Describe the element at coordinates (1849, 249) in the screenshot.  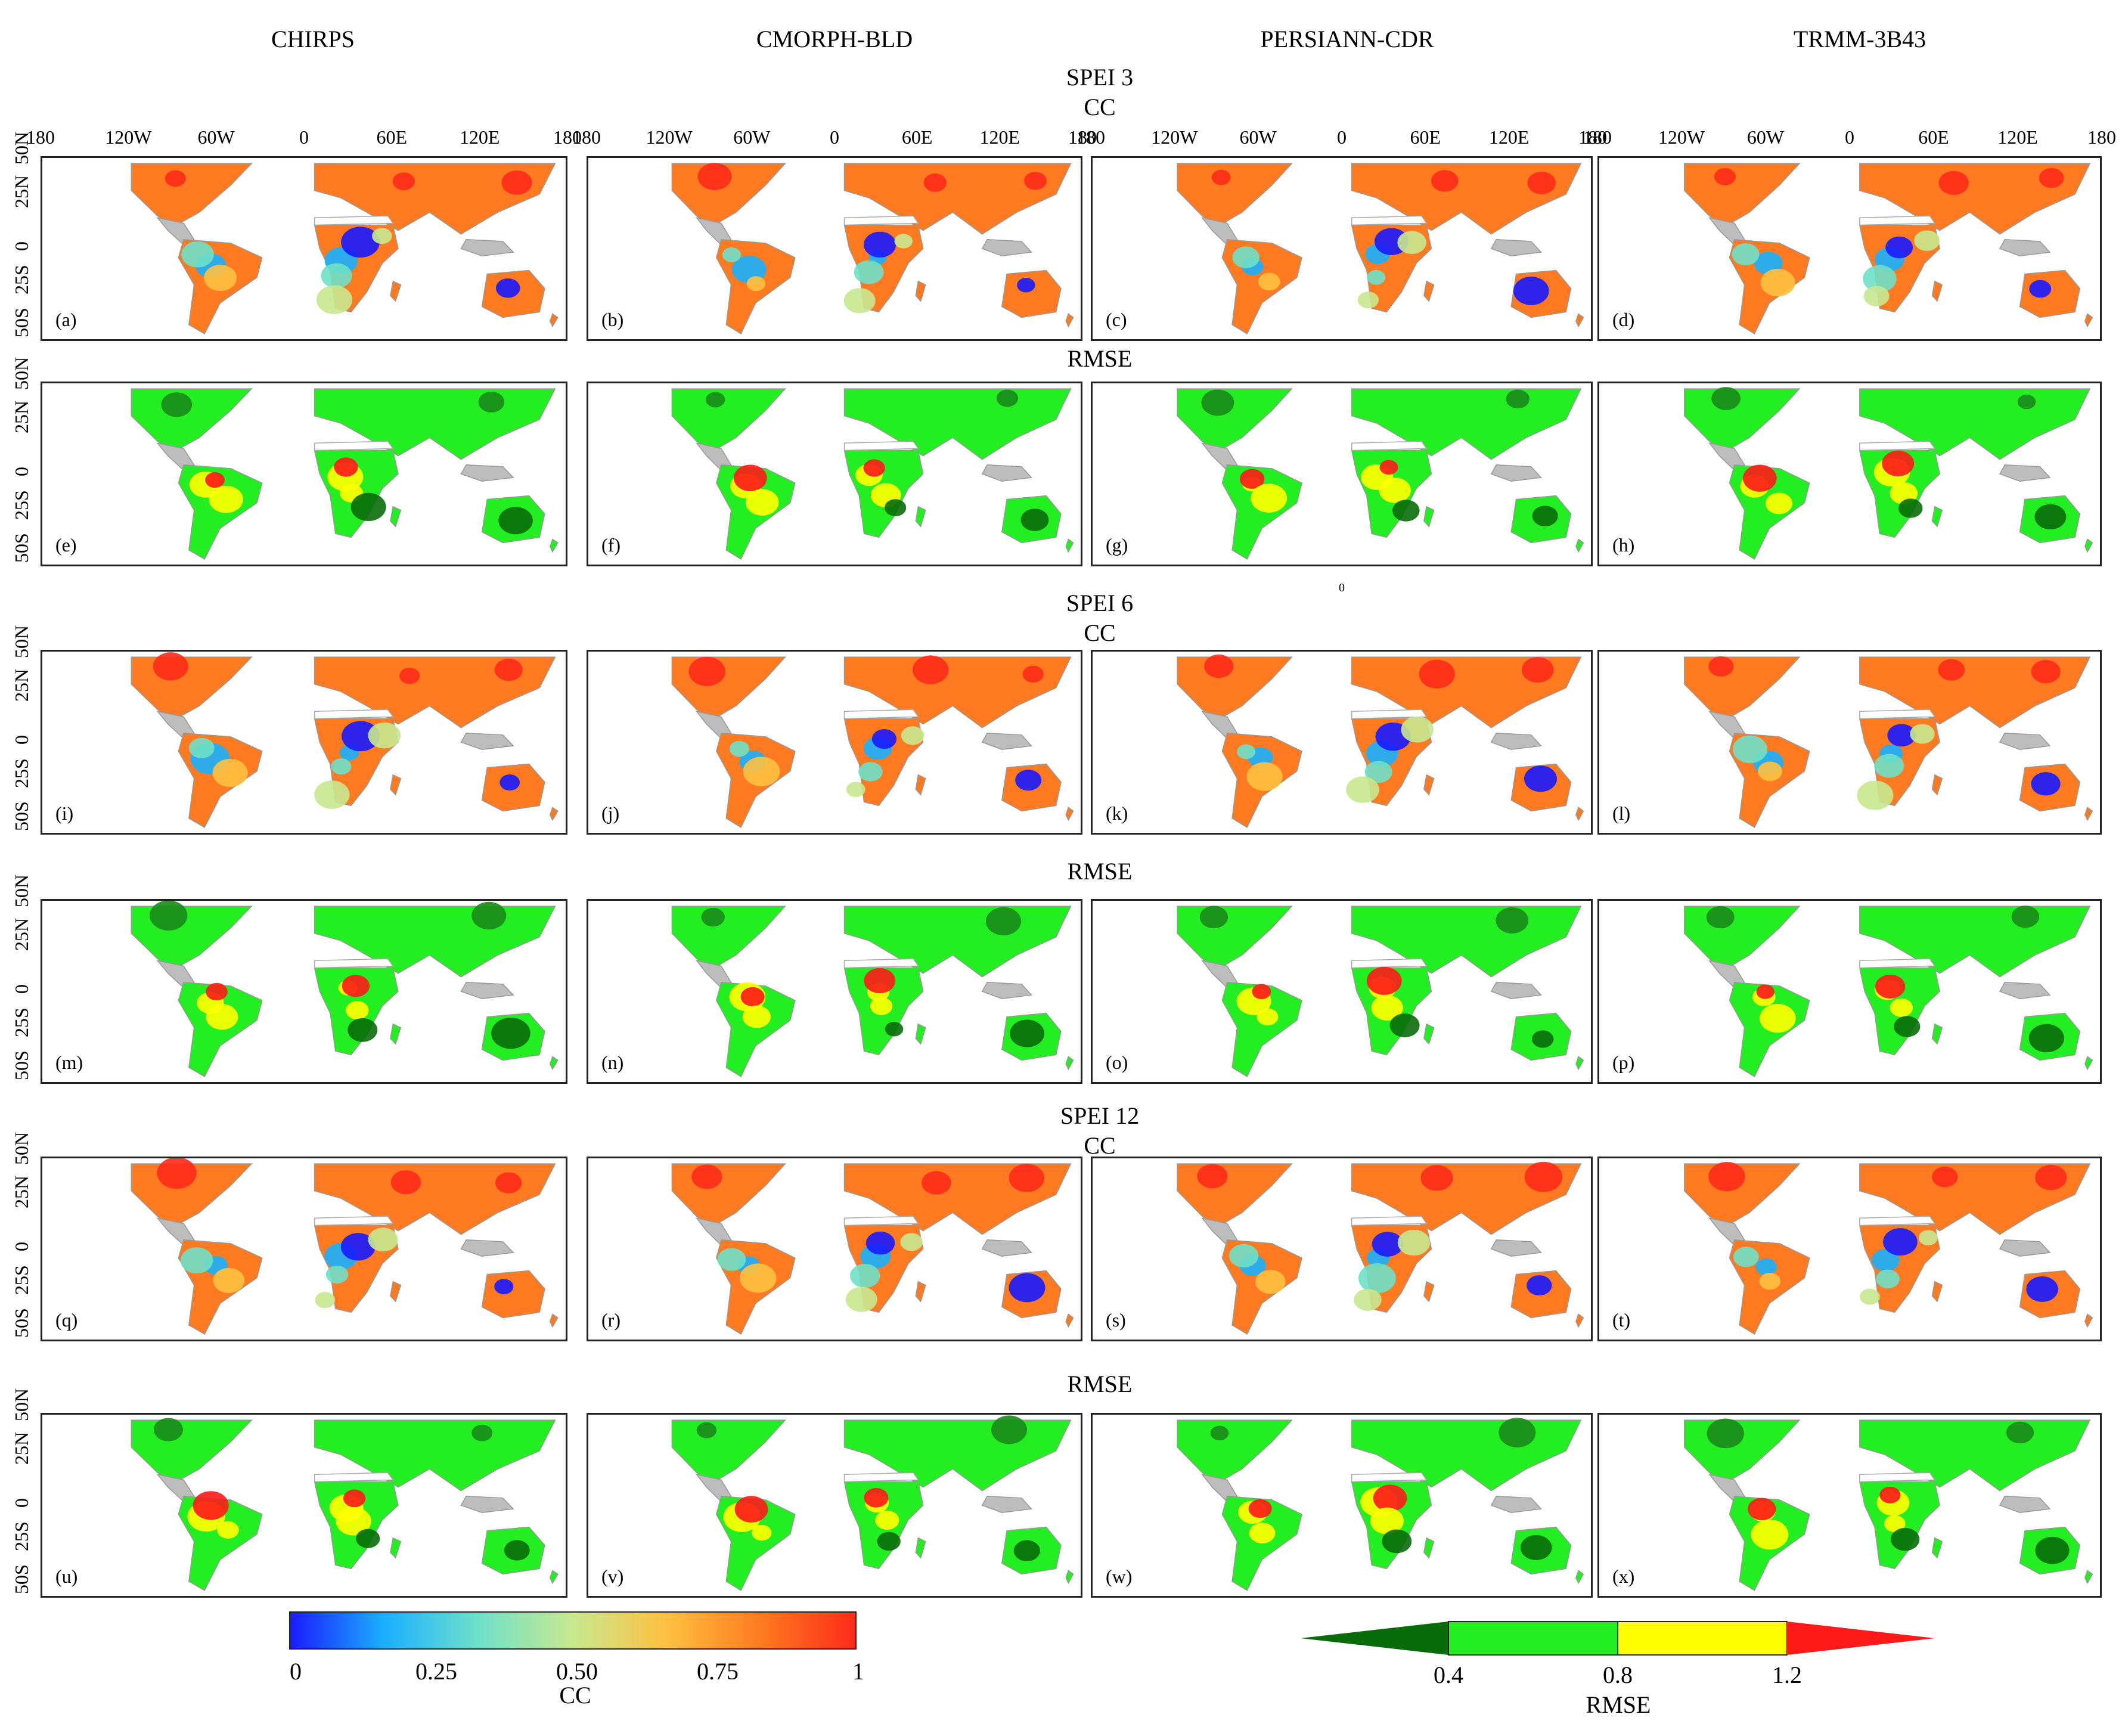
I see `map-panel: (d)` at that location.